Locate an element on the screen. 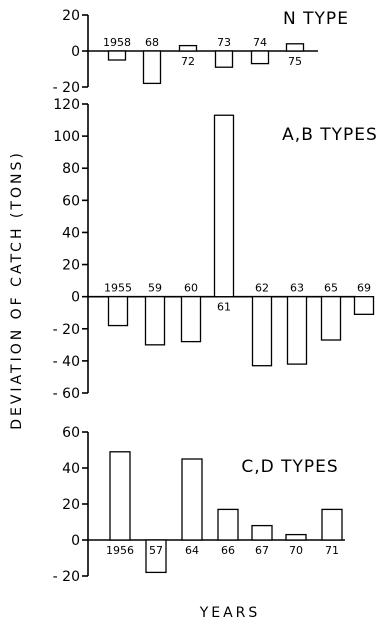 This screenshot has height=626, width=390. y-tick-label: - 60 is located at coordinates (66, 394).